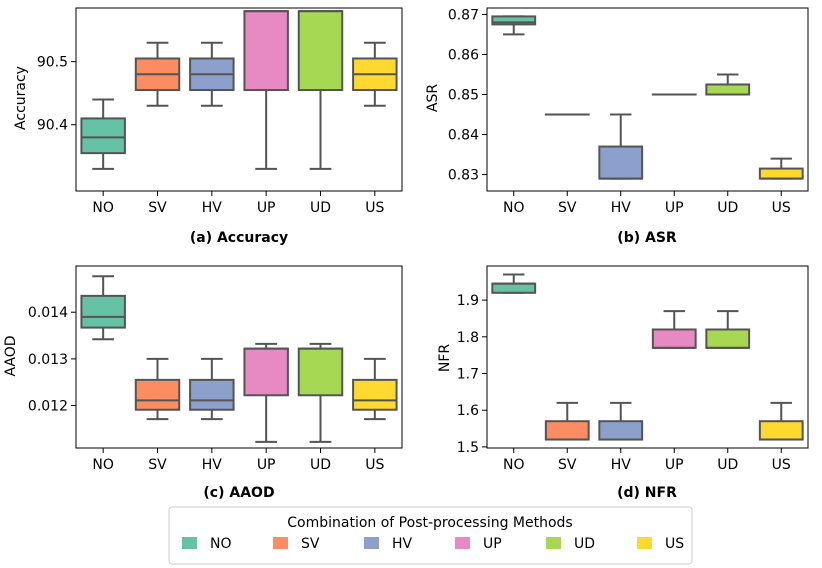 The image size is (822, 568). What do you see at coordinates (621, 465) in the screenshot?
I see `xtick-label-nfr-hv: HV` at bounding box center [621, 465].